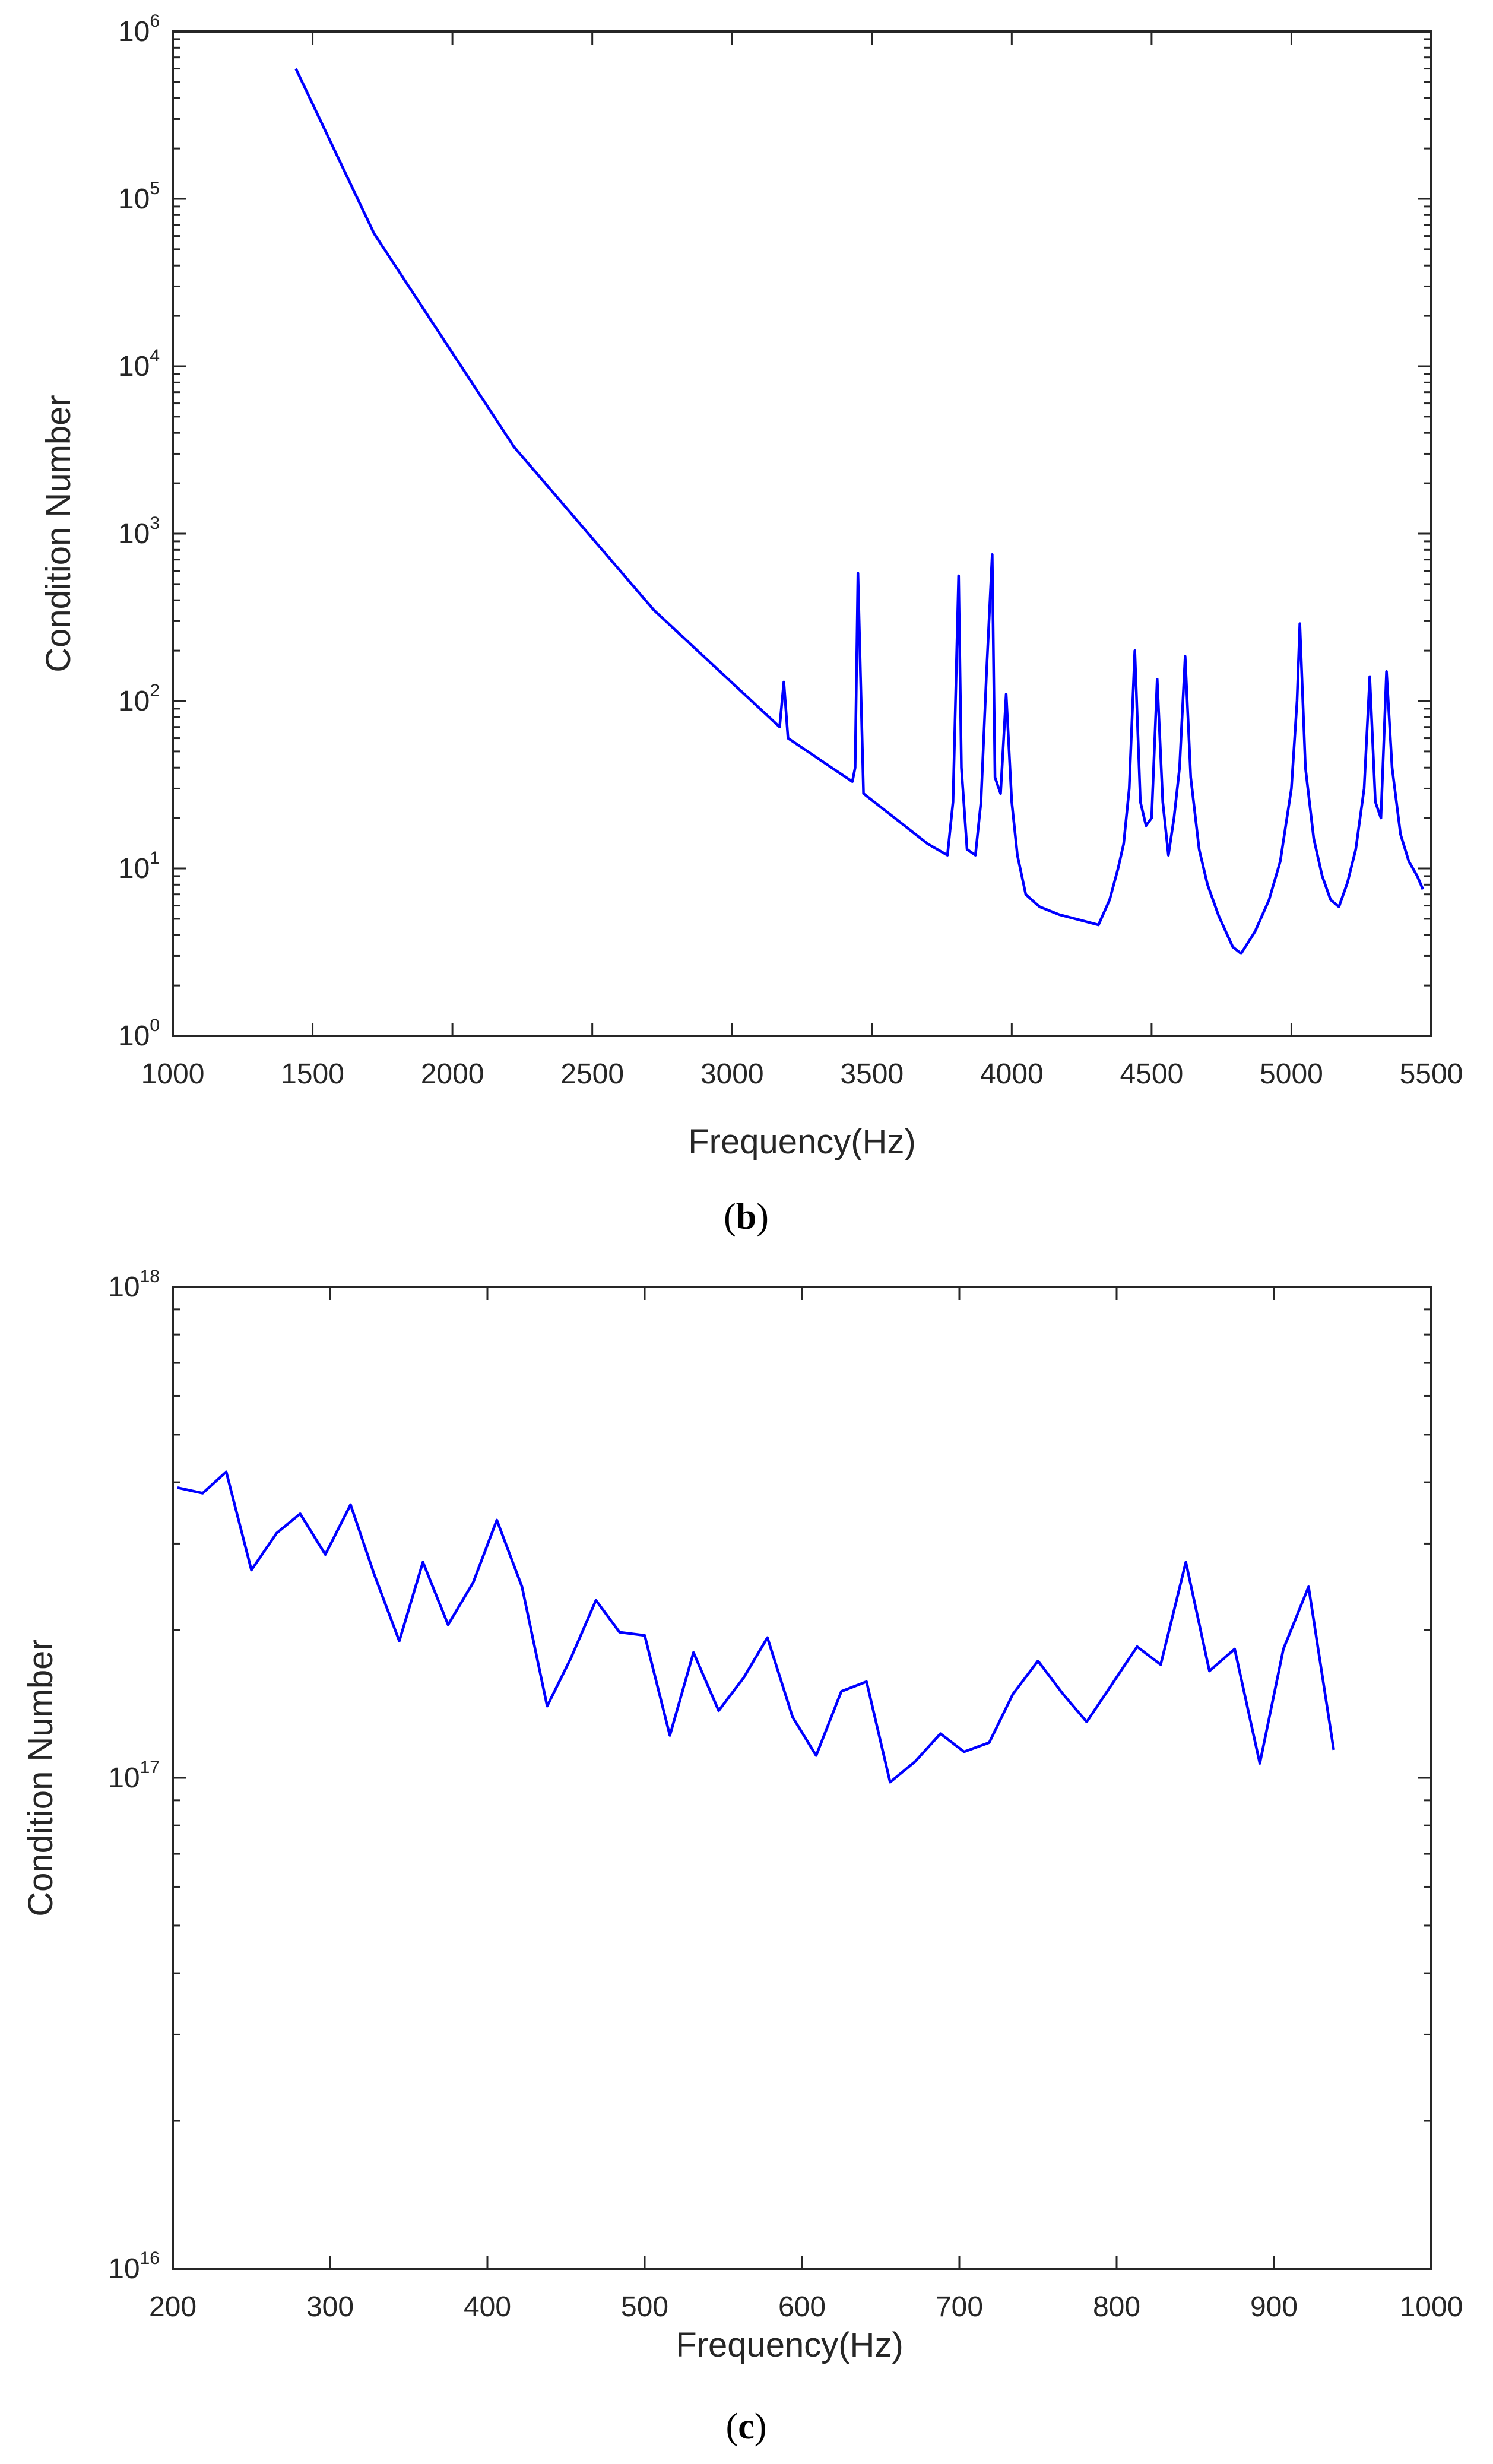 The image size is (1493, 2464). I want to click on y-tick-label: 10¹⁶, so click(134, 2267).